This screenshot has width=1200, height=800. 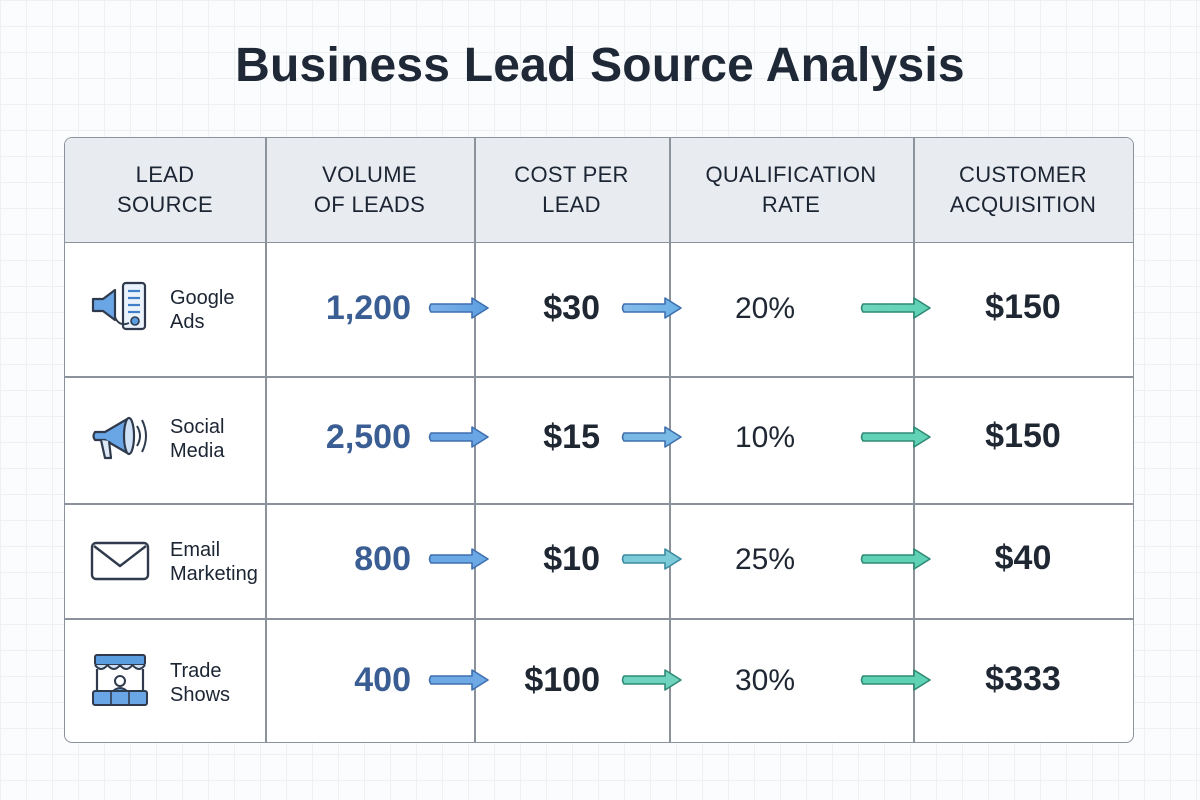 I want to click on lead-source-line1: Email, so click(x=195, y=550).